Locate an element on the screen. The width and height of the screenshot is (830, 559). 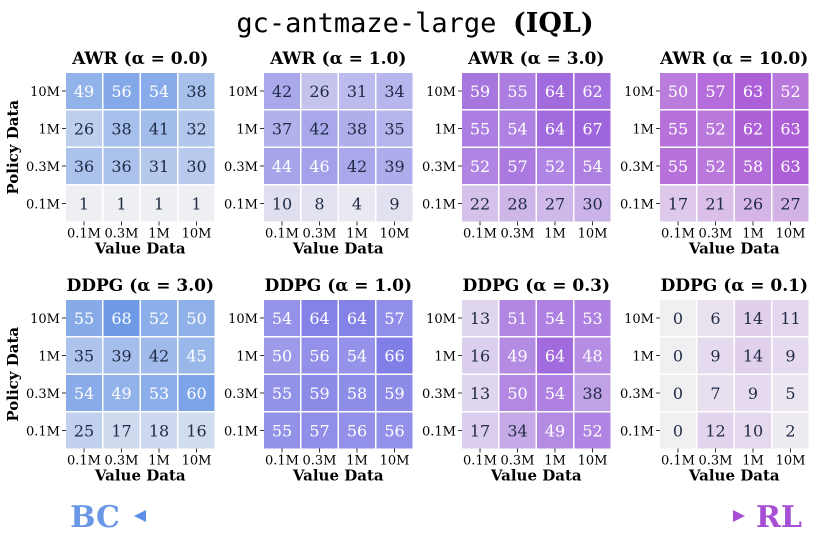
x-axis-label: Value Data is located at coordinates (338, 476).